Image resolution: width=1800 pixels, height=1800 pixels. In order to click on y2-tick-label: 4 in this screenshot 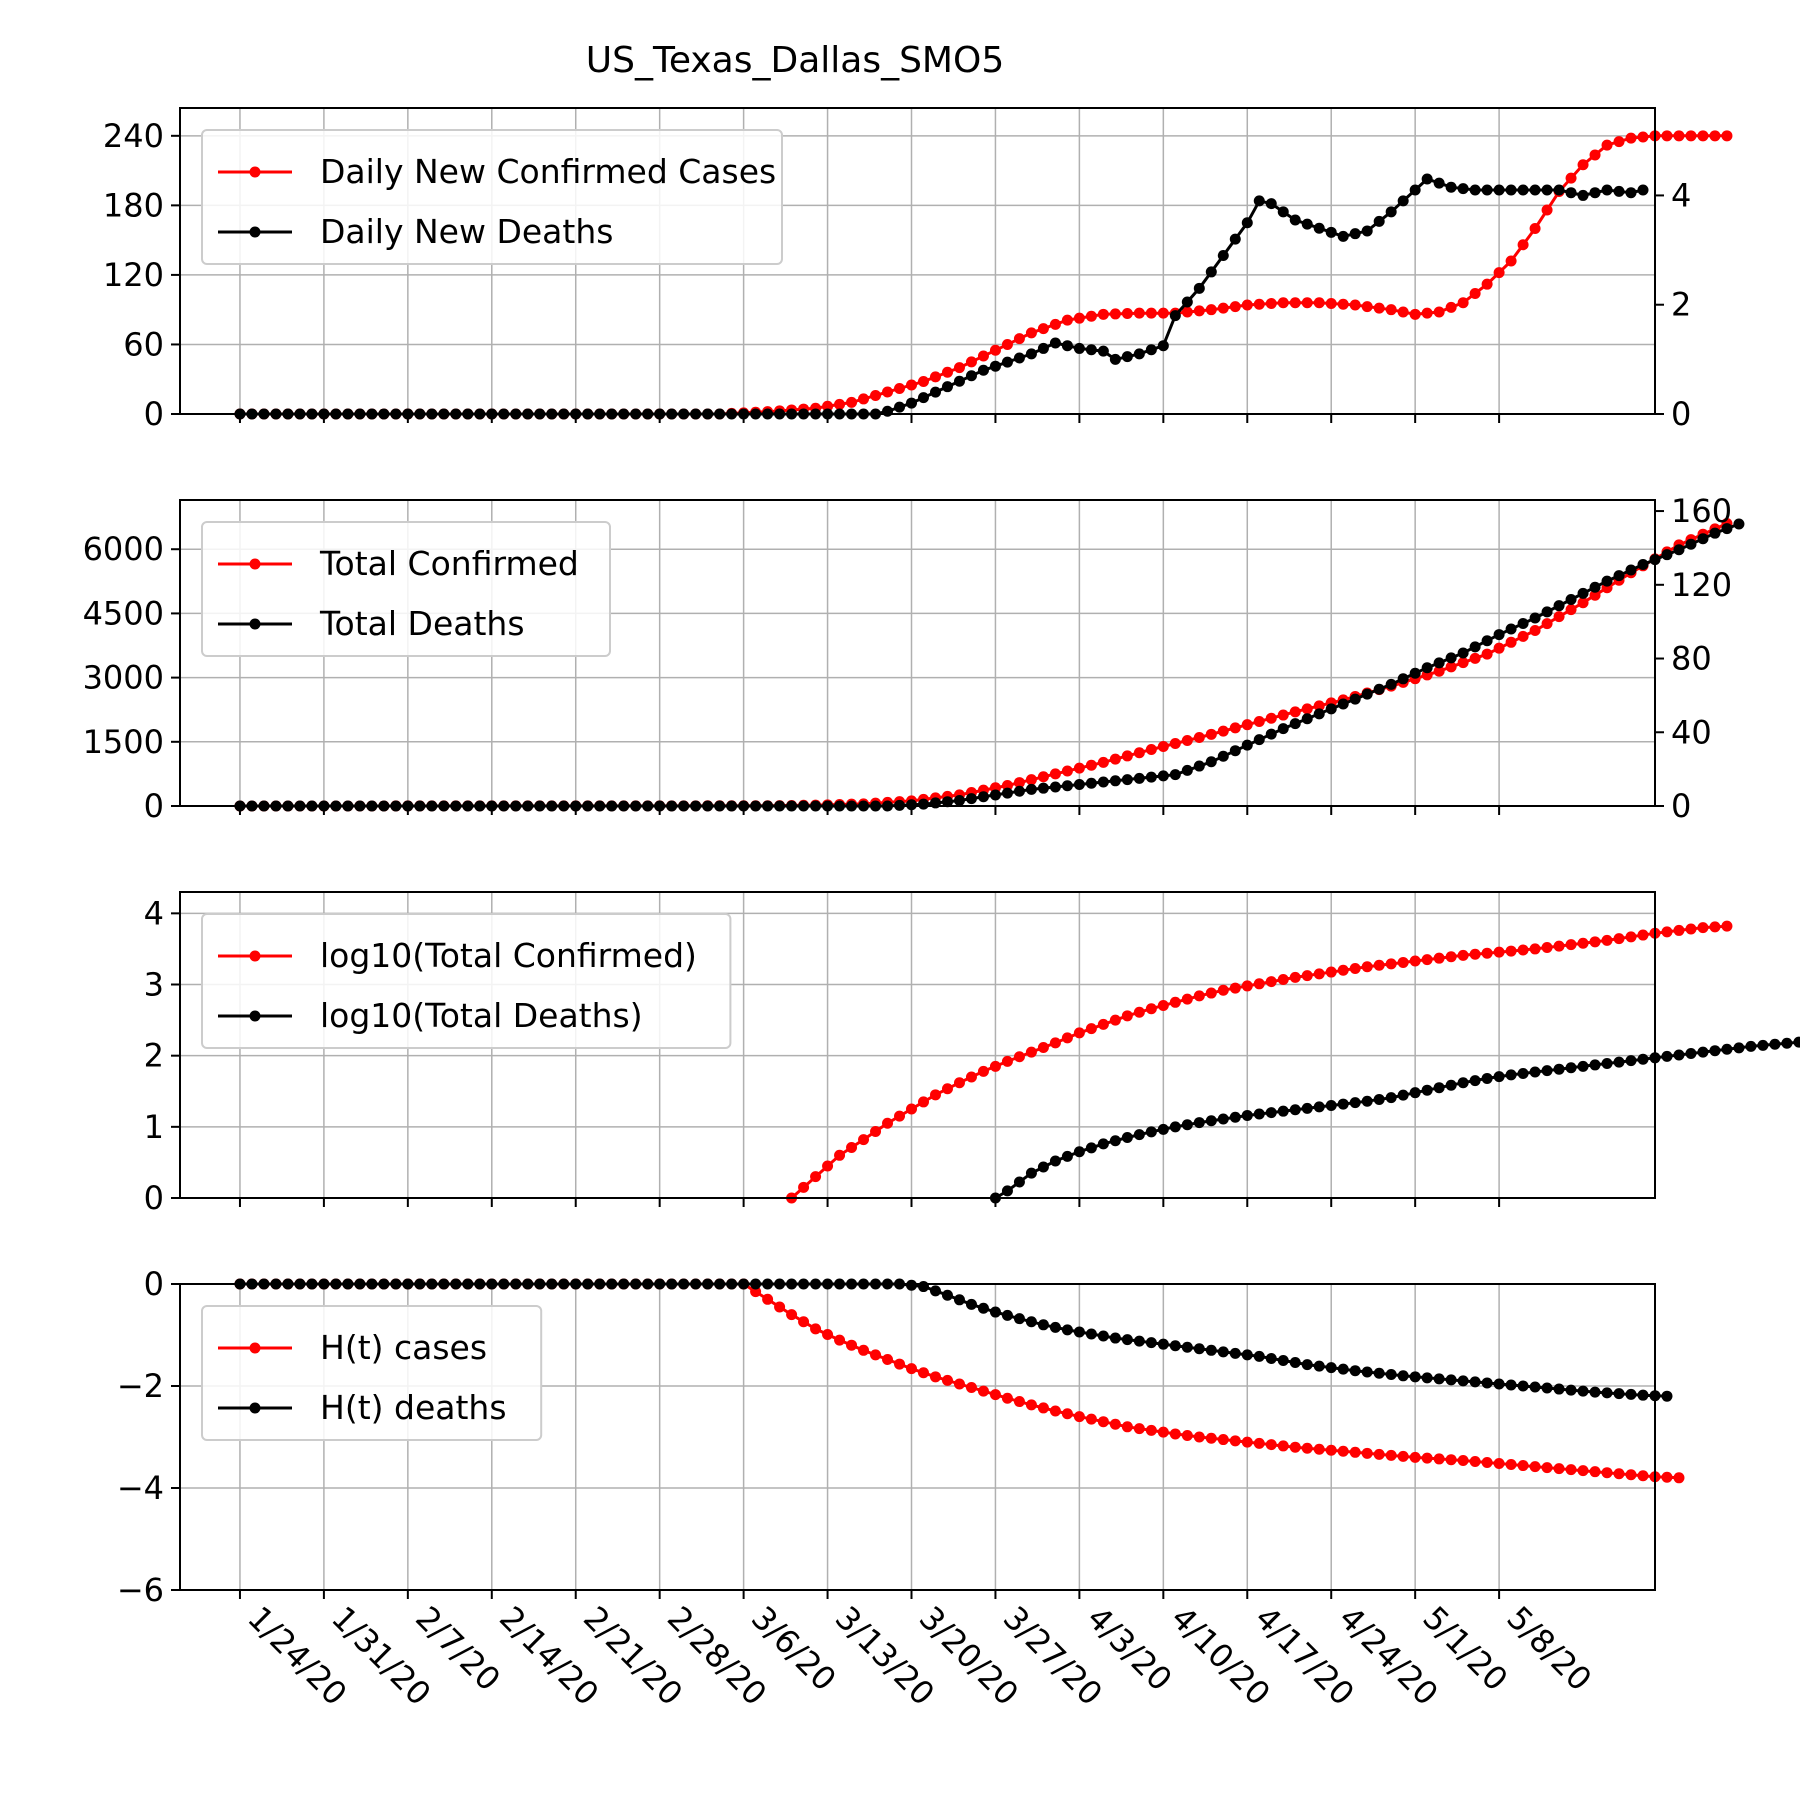, I will do `click(1681, 195)`.